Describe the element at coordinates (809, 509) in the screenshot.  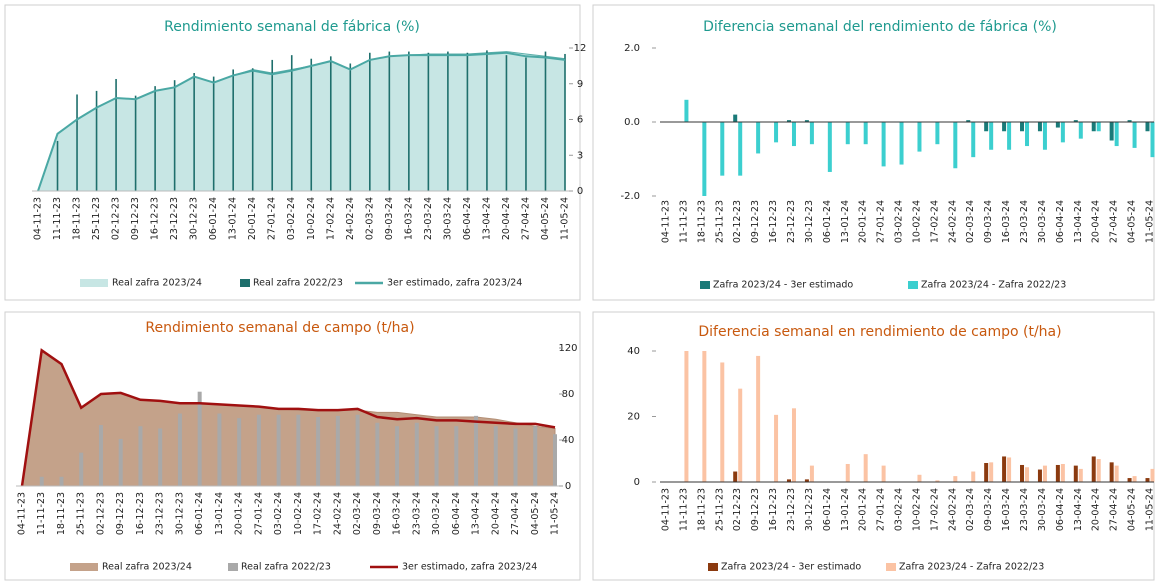
I see `x-tick-label: 30-12-23` at that location.